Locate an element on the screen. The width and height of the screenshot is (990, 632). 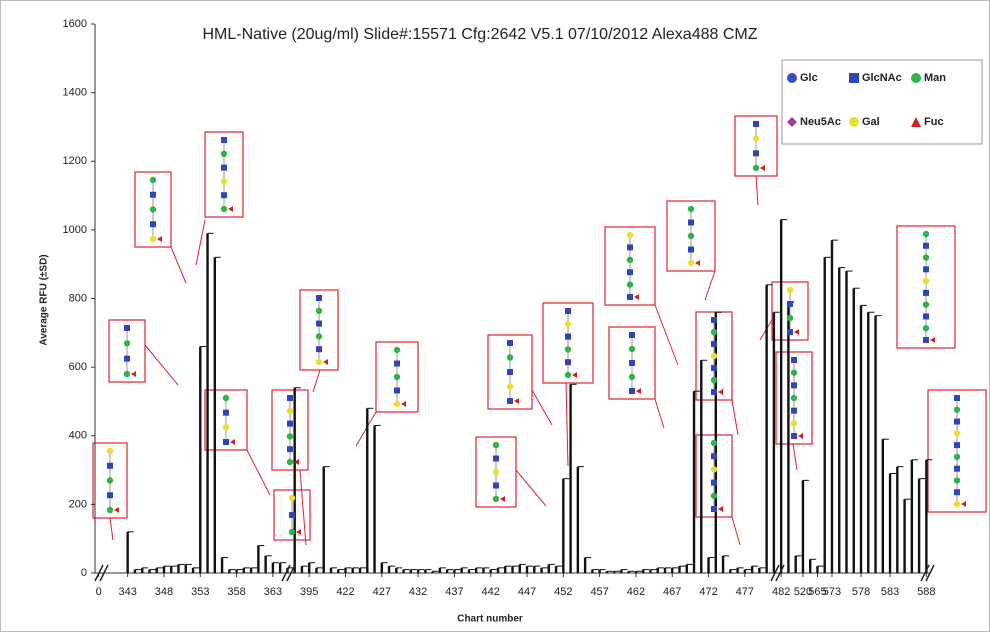
legend-label: Neu5Ac is located at coordinates (820, 122).